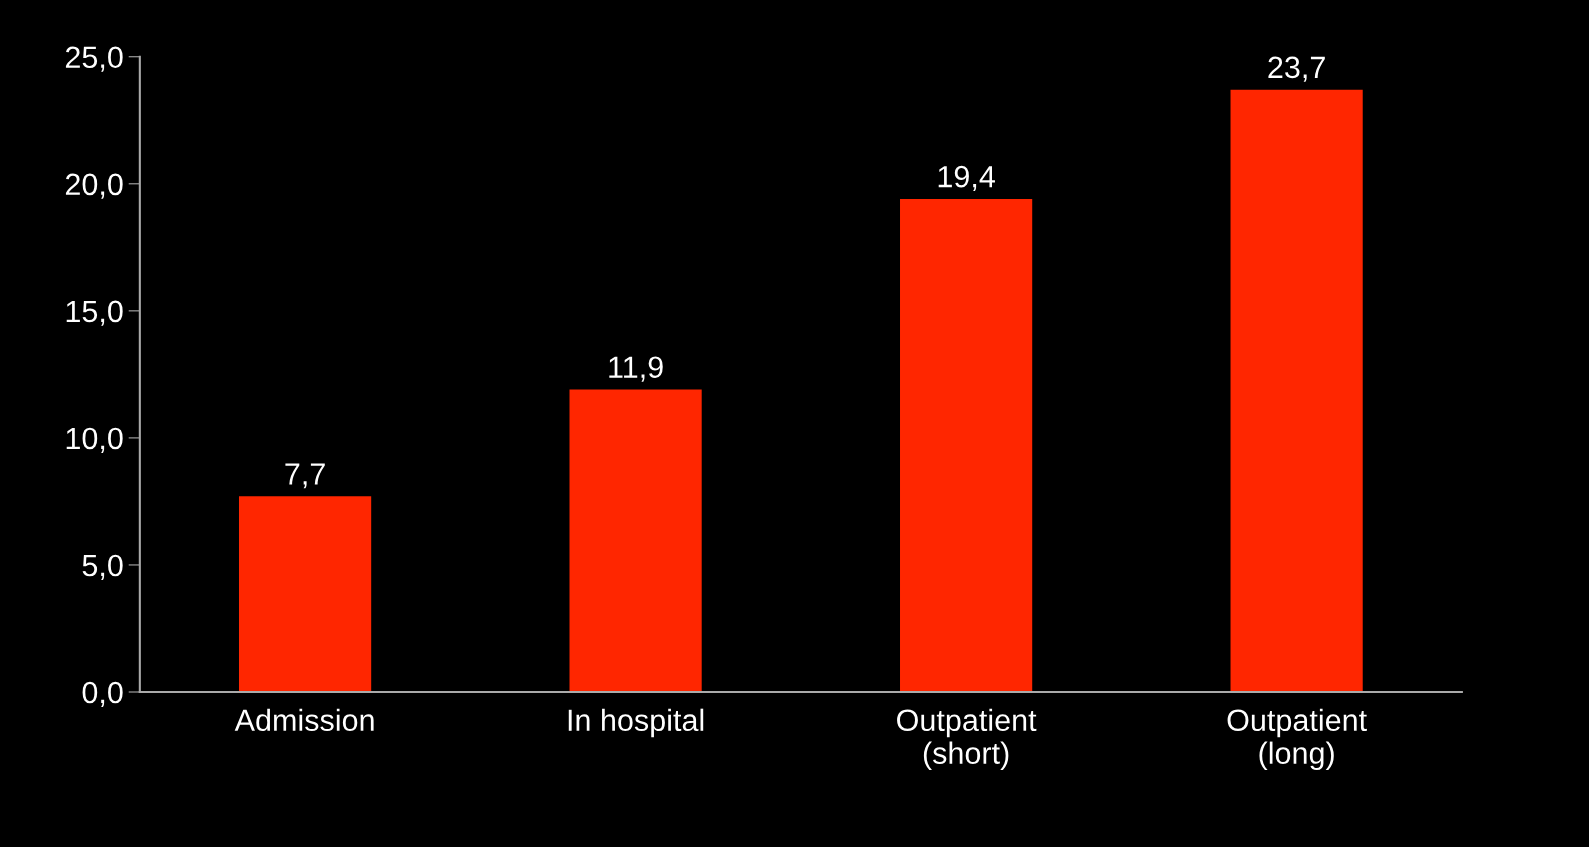 The width and height of the screenshot is (1589, 847). What do you see at coordinates (967, 739) in the screenshot?
I see `x-tick-label: Outpatient (short)` at bounding box center [967, 739].